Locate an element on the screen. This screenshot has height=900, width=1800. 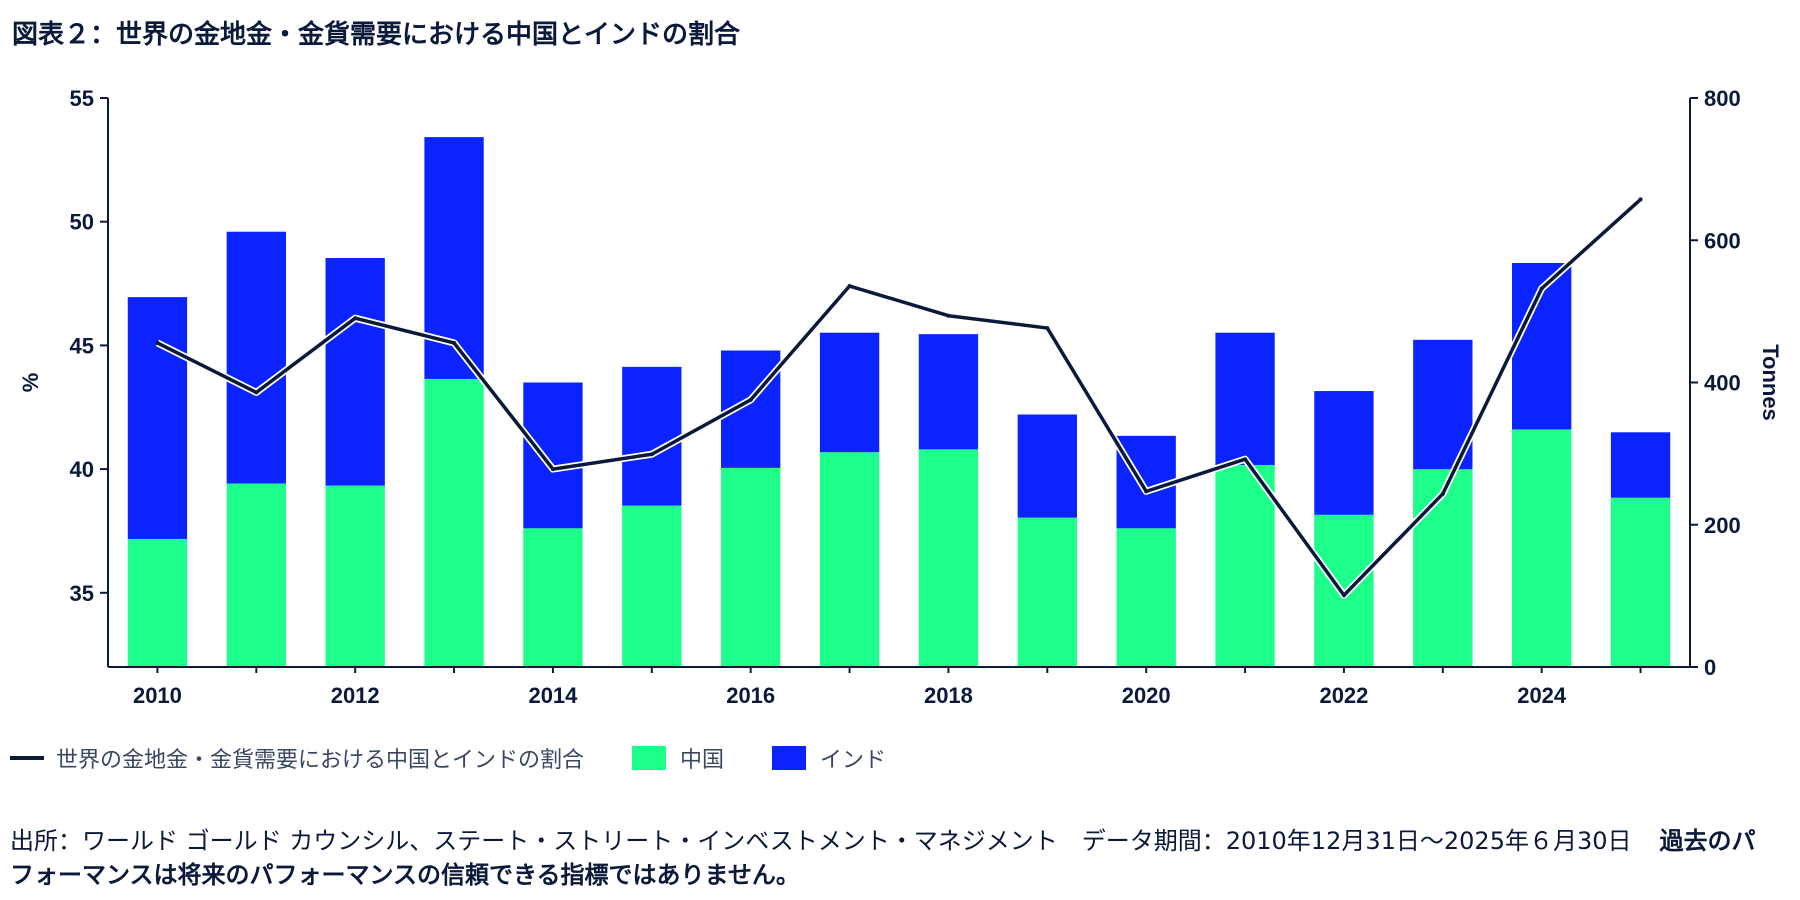
right-axis-title: Tonnes is located at coordinates (1770, 382).